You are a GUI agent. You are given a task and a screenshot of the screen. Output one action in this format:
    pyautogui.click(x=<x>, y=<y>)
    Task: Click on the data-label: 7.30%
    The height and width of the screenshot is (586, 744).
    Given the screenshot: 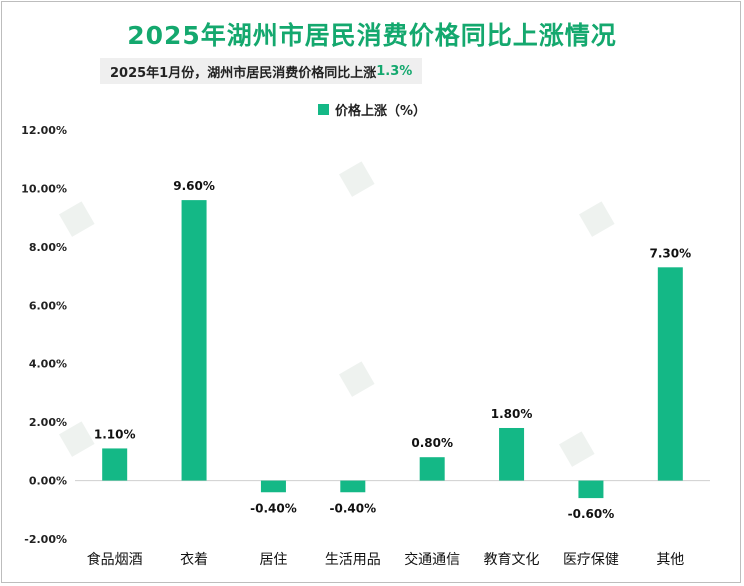 What is the action you would take?
    pyautogui.click(x=670, y=253)
    